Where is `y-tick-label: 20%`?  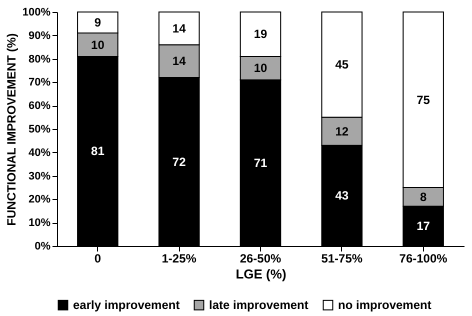
y-tick-label: 20% is located at coordinates (39, 200).